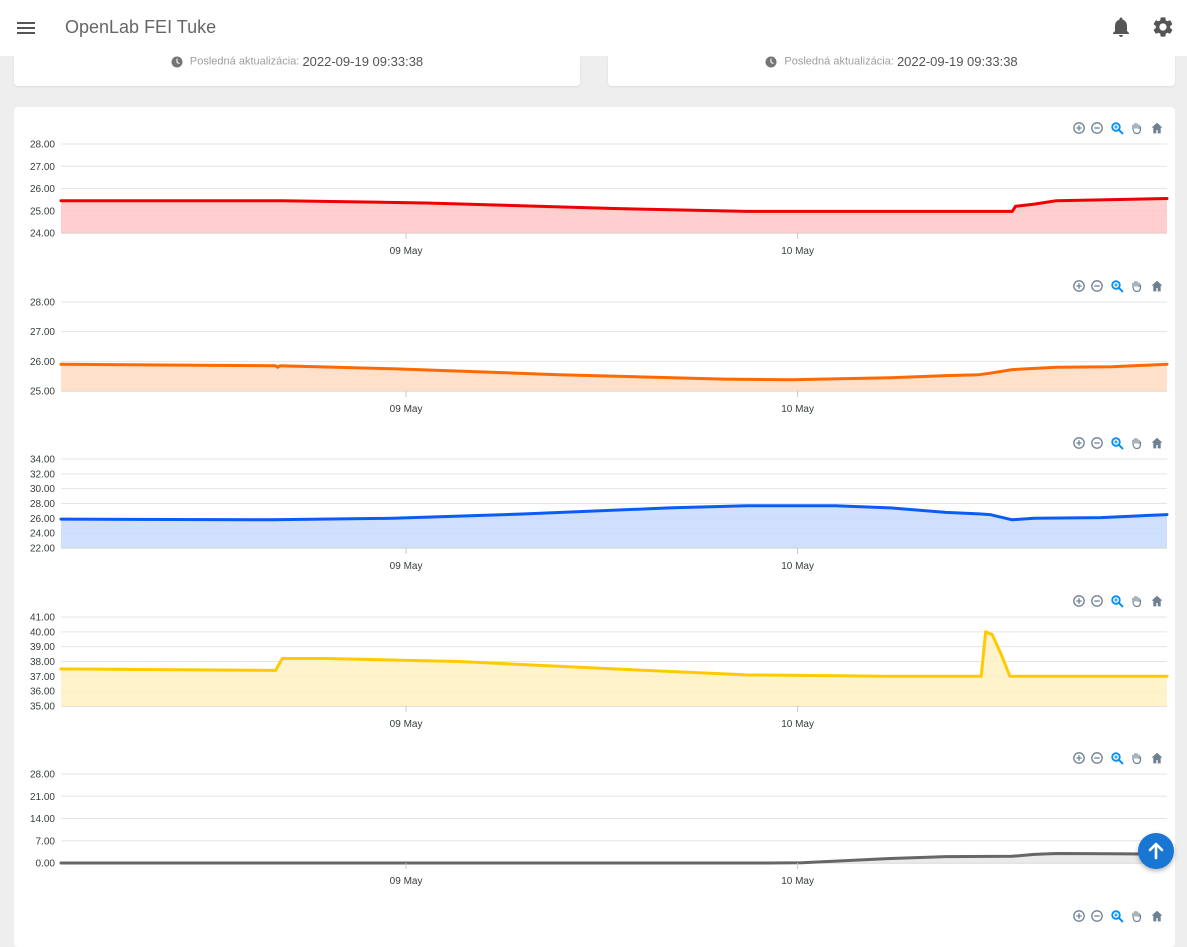  I want to click on clock-icon, so click(177, 61).